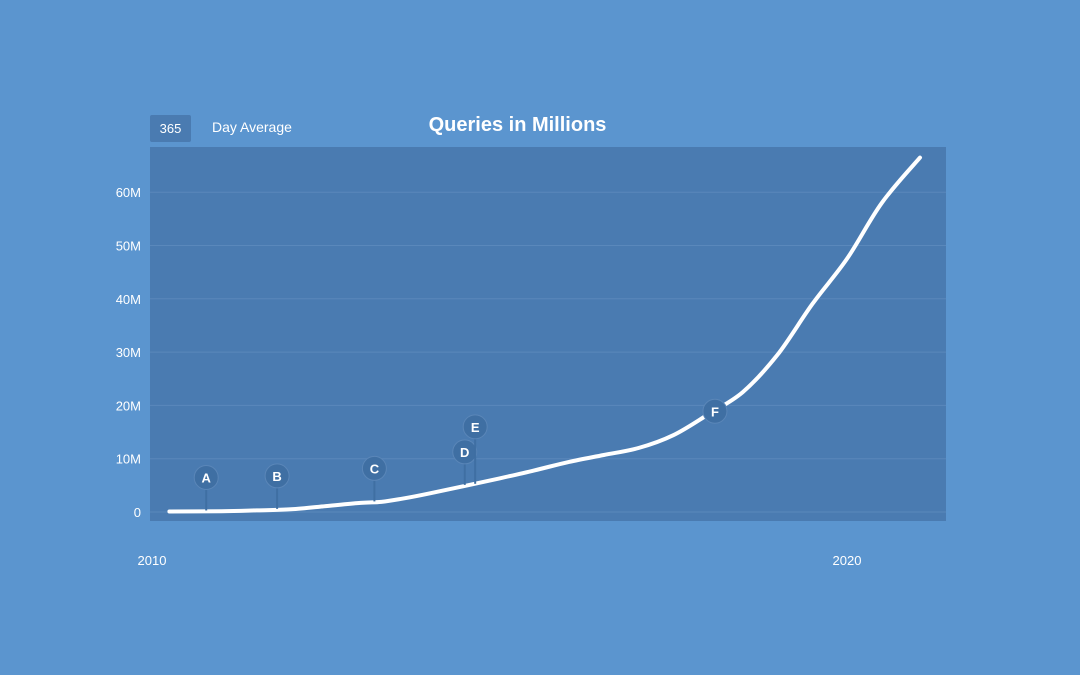  What do you see at coordinates (128, 405) in the screenshot?
I see `y-tick-label: 20M` at bounding box center [128, 405].